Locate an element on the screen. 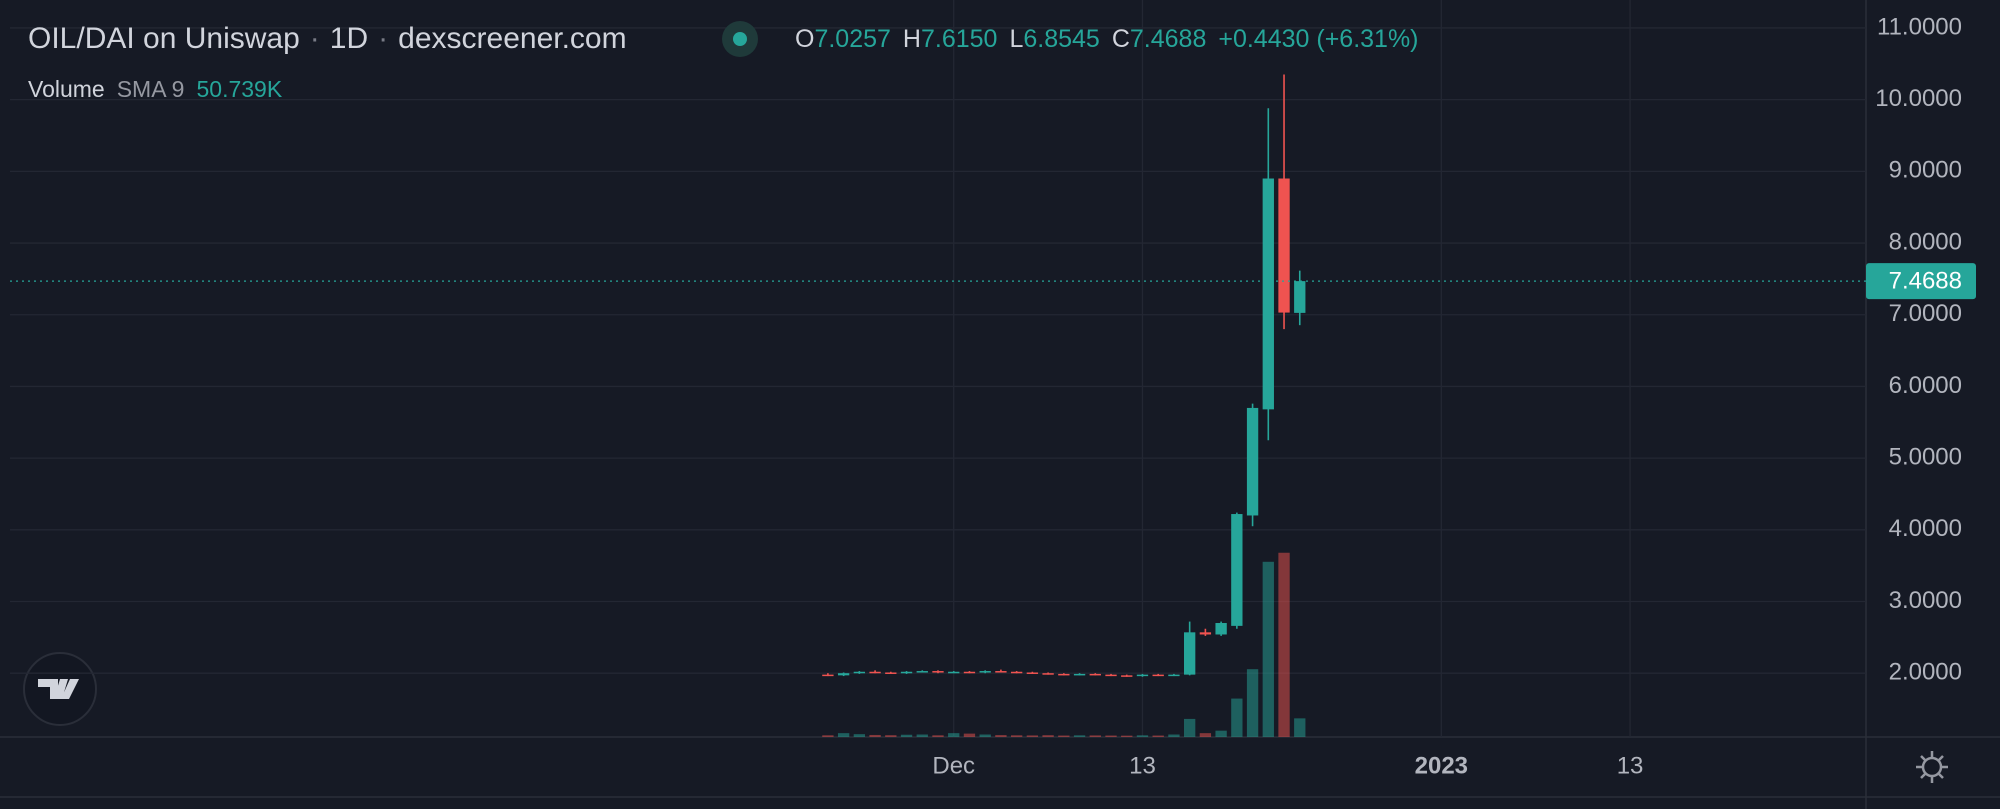 This screenshot has height=809, width=2000. x-tick-label: 2023 is located at coordinates (1441, 765).